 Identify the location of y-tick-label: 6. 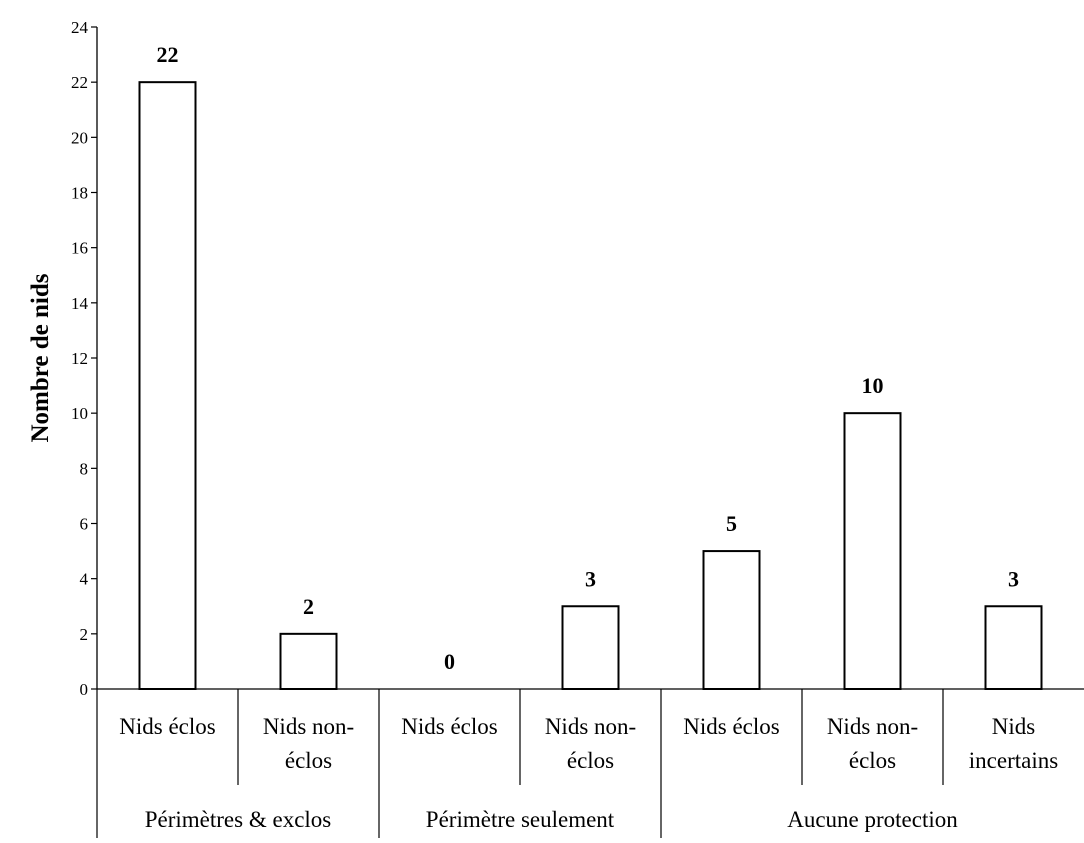
(84, 524).